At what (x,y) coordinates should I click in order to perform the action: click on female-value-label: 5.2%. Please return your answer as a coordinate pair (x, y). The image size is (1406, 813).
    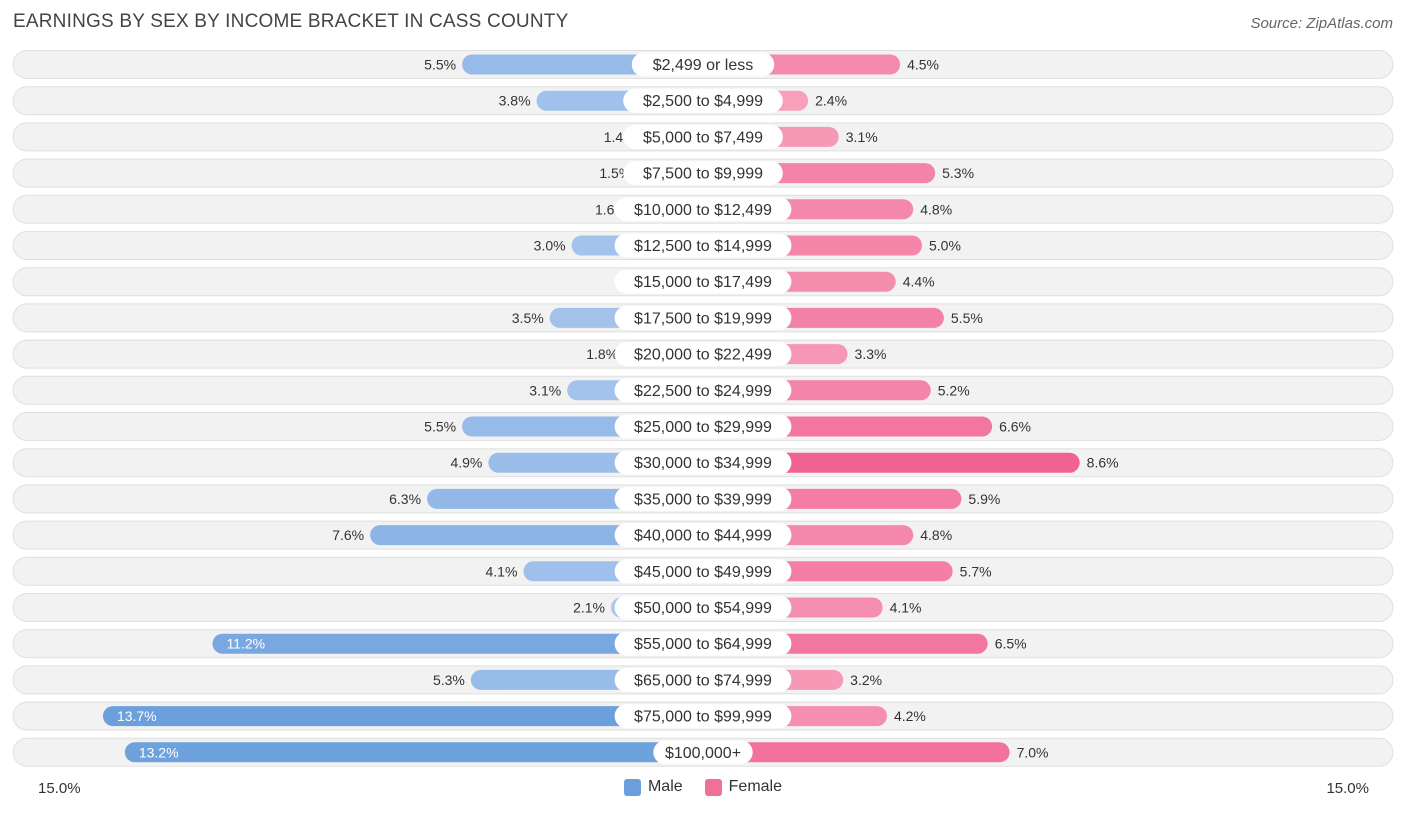
    Looking at the image, I should click on (954, 390).